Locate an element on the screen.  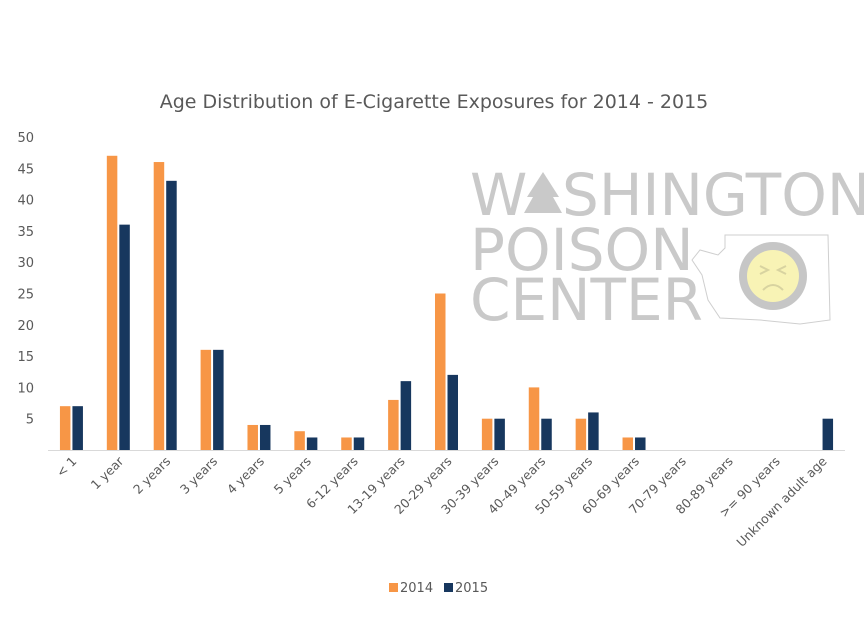
y-tick-label: 10 is located at coordinates (25, 388).